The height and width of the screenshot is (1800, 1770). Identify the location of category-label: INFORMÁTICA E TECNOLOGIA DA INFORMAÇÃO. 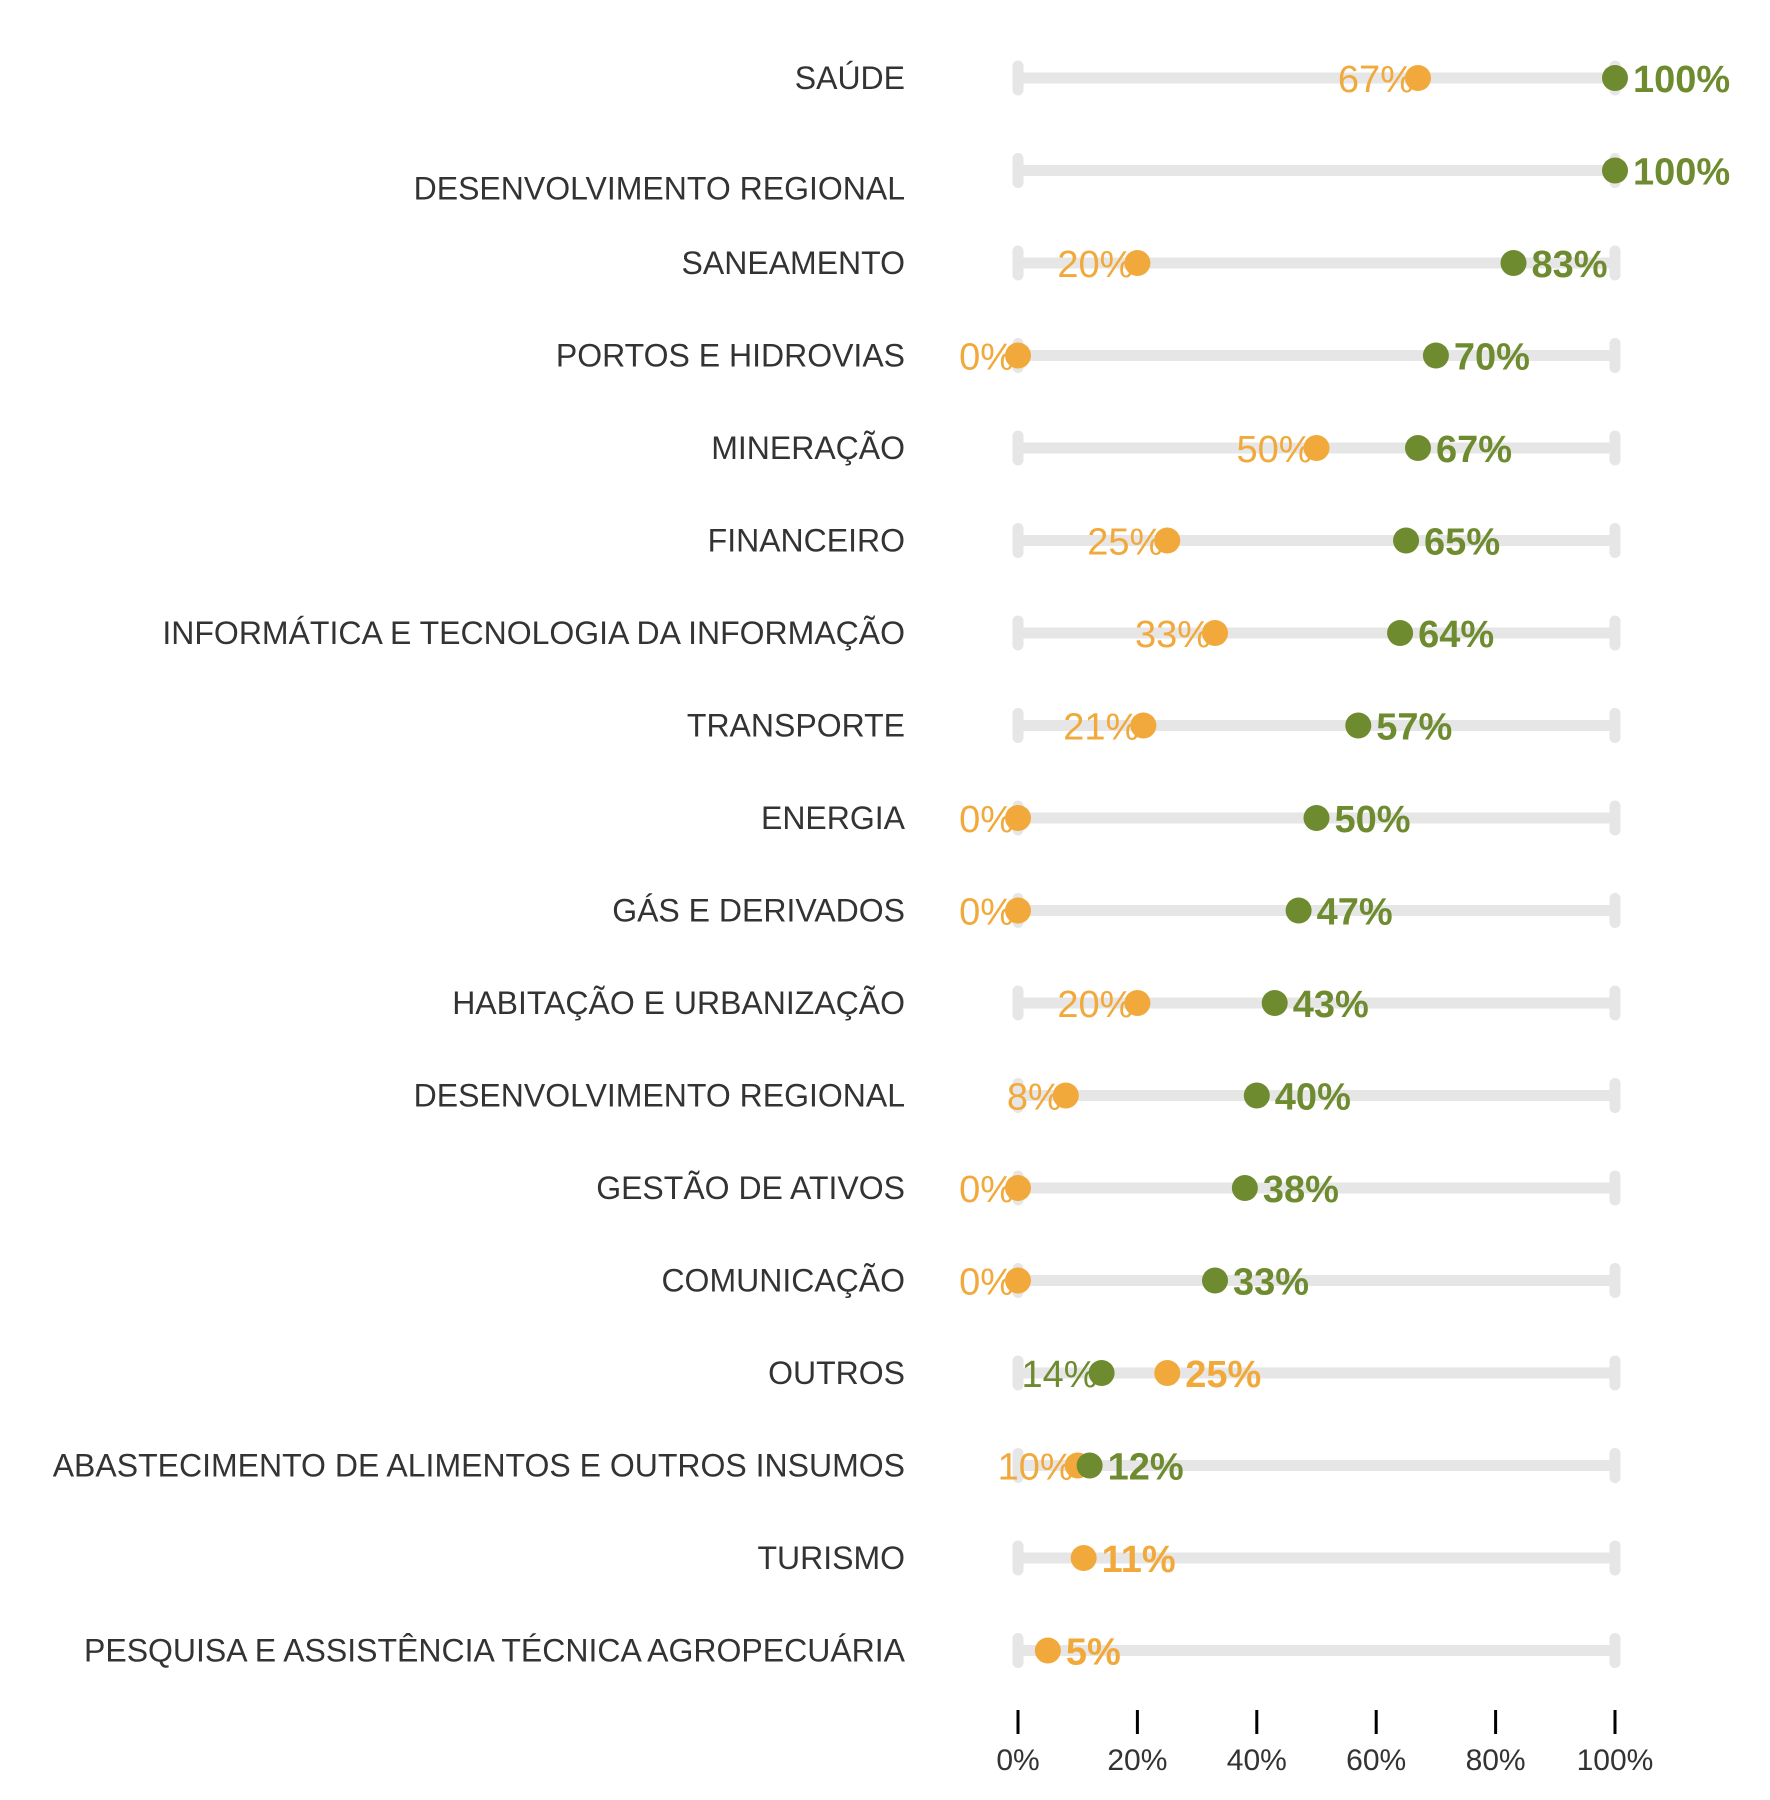
(533, 633).